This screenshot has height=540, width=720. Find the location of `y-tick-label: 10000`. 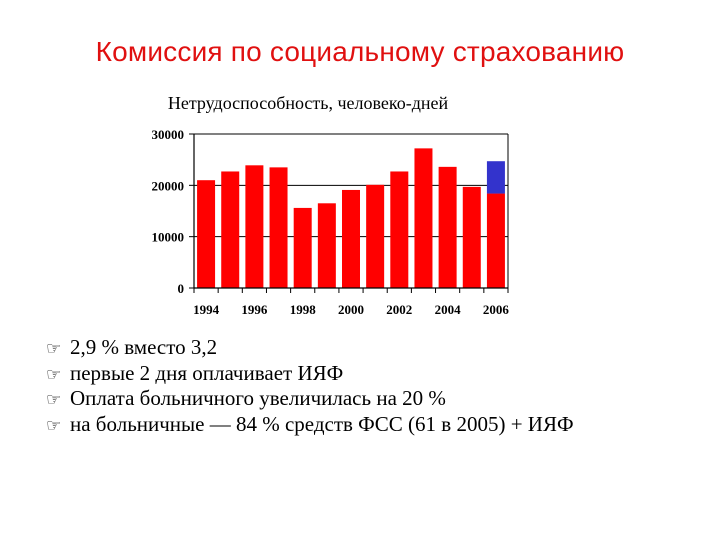

y-tick-label: 10000 is located at coordinates (168, 237).